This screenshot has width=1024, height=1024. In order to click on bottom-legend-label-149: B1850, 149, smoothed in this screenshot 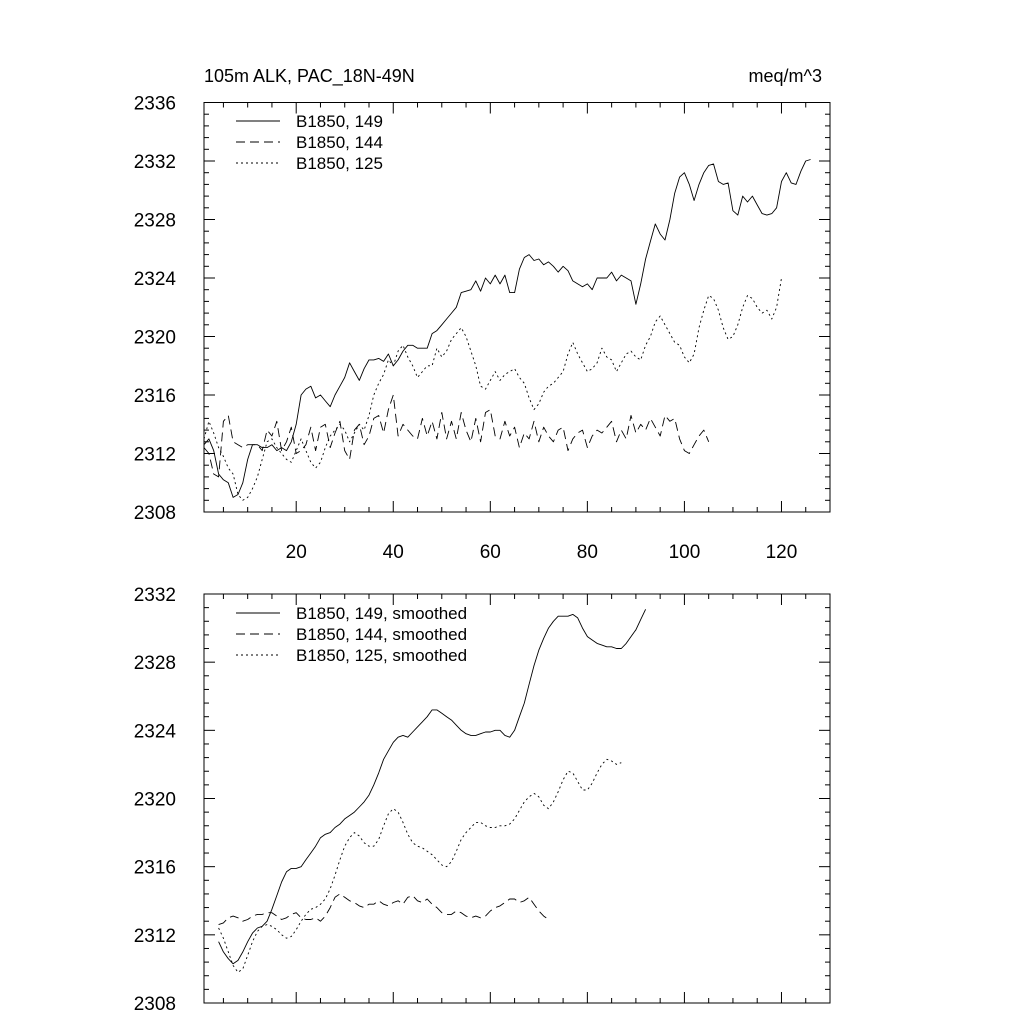, I will do `click(381, 613)`.